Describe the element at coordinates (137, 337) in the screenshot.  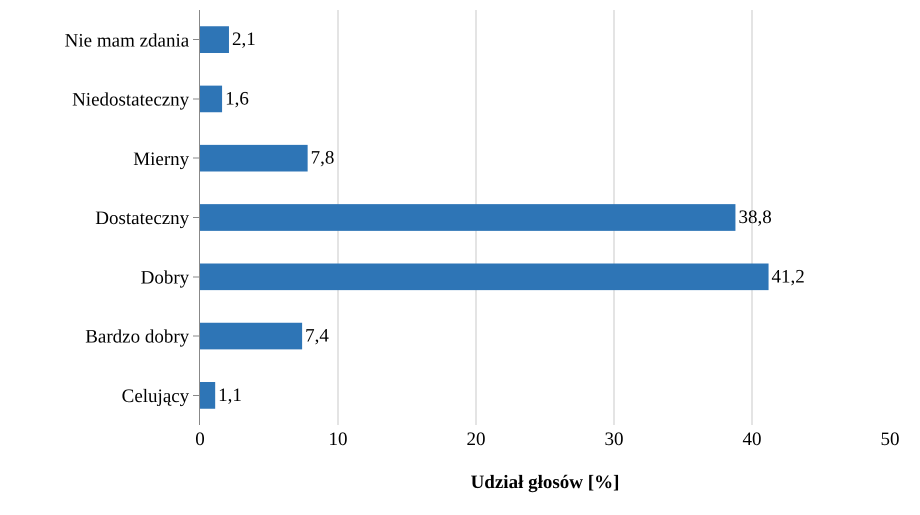
I see `y-tick-label: Bardzo dobry` at that location.